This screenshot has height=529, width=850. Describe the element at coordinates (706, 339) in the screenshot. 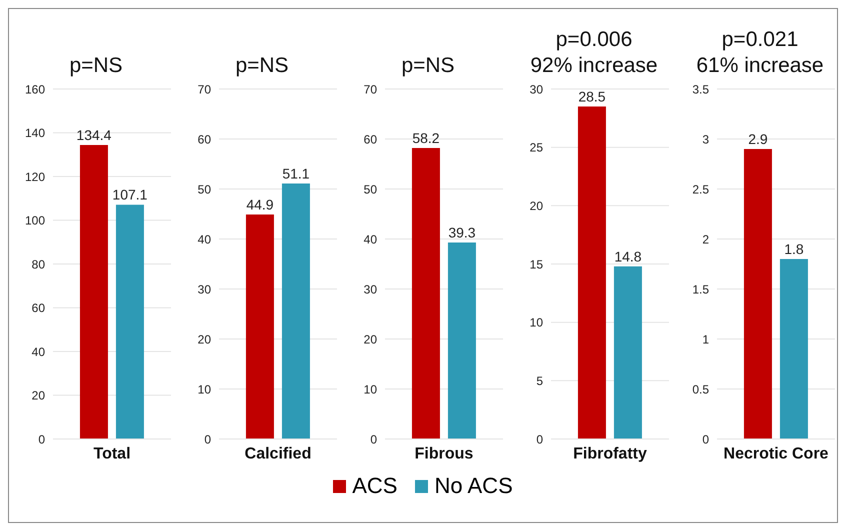

I see `y-tick-label: 1` at that location.